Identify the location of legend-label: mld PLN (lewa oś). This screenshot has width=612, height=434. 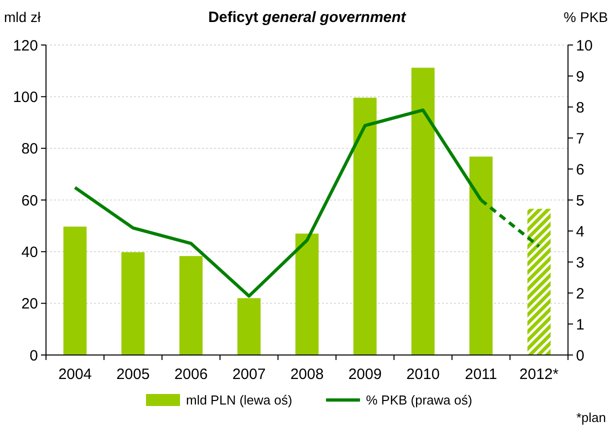
(239, 400).